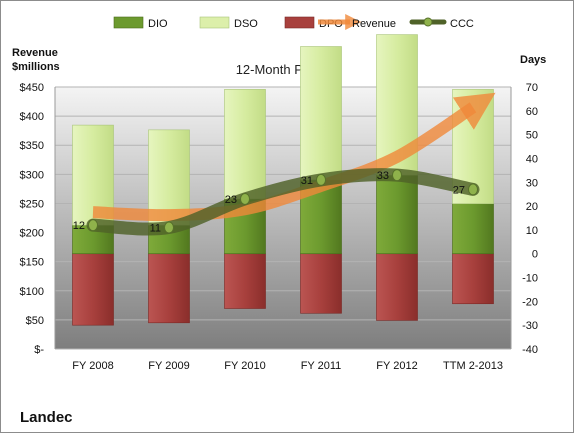 The width and height of the screenshot is (574, 438). I want to click on legend-swatch-dpo, so click(299, 22).